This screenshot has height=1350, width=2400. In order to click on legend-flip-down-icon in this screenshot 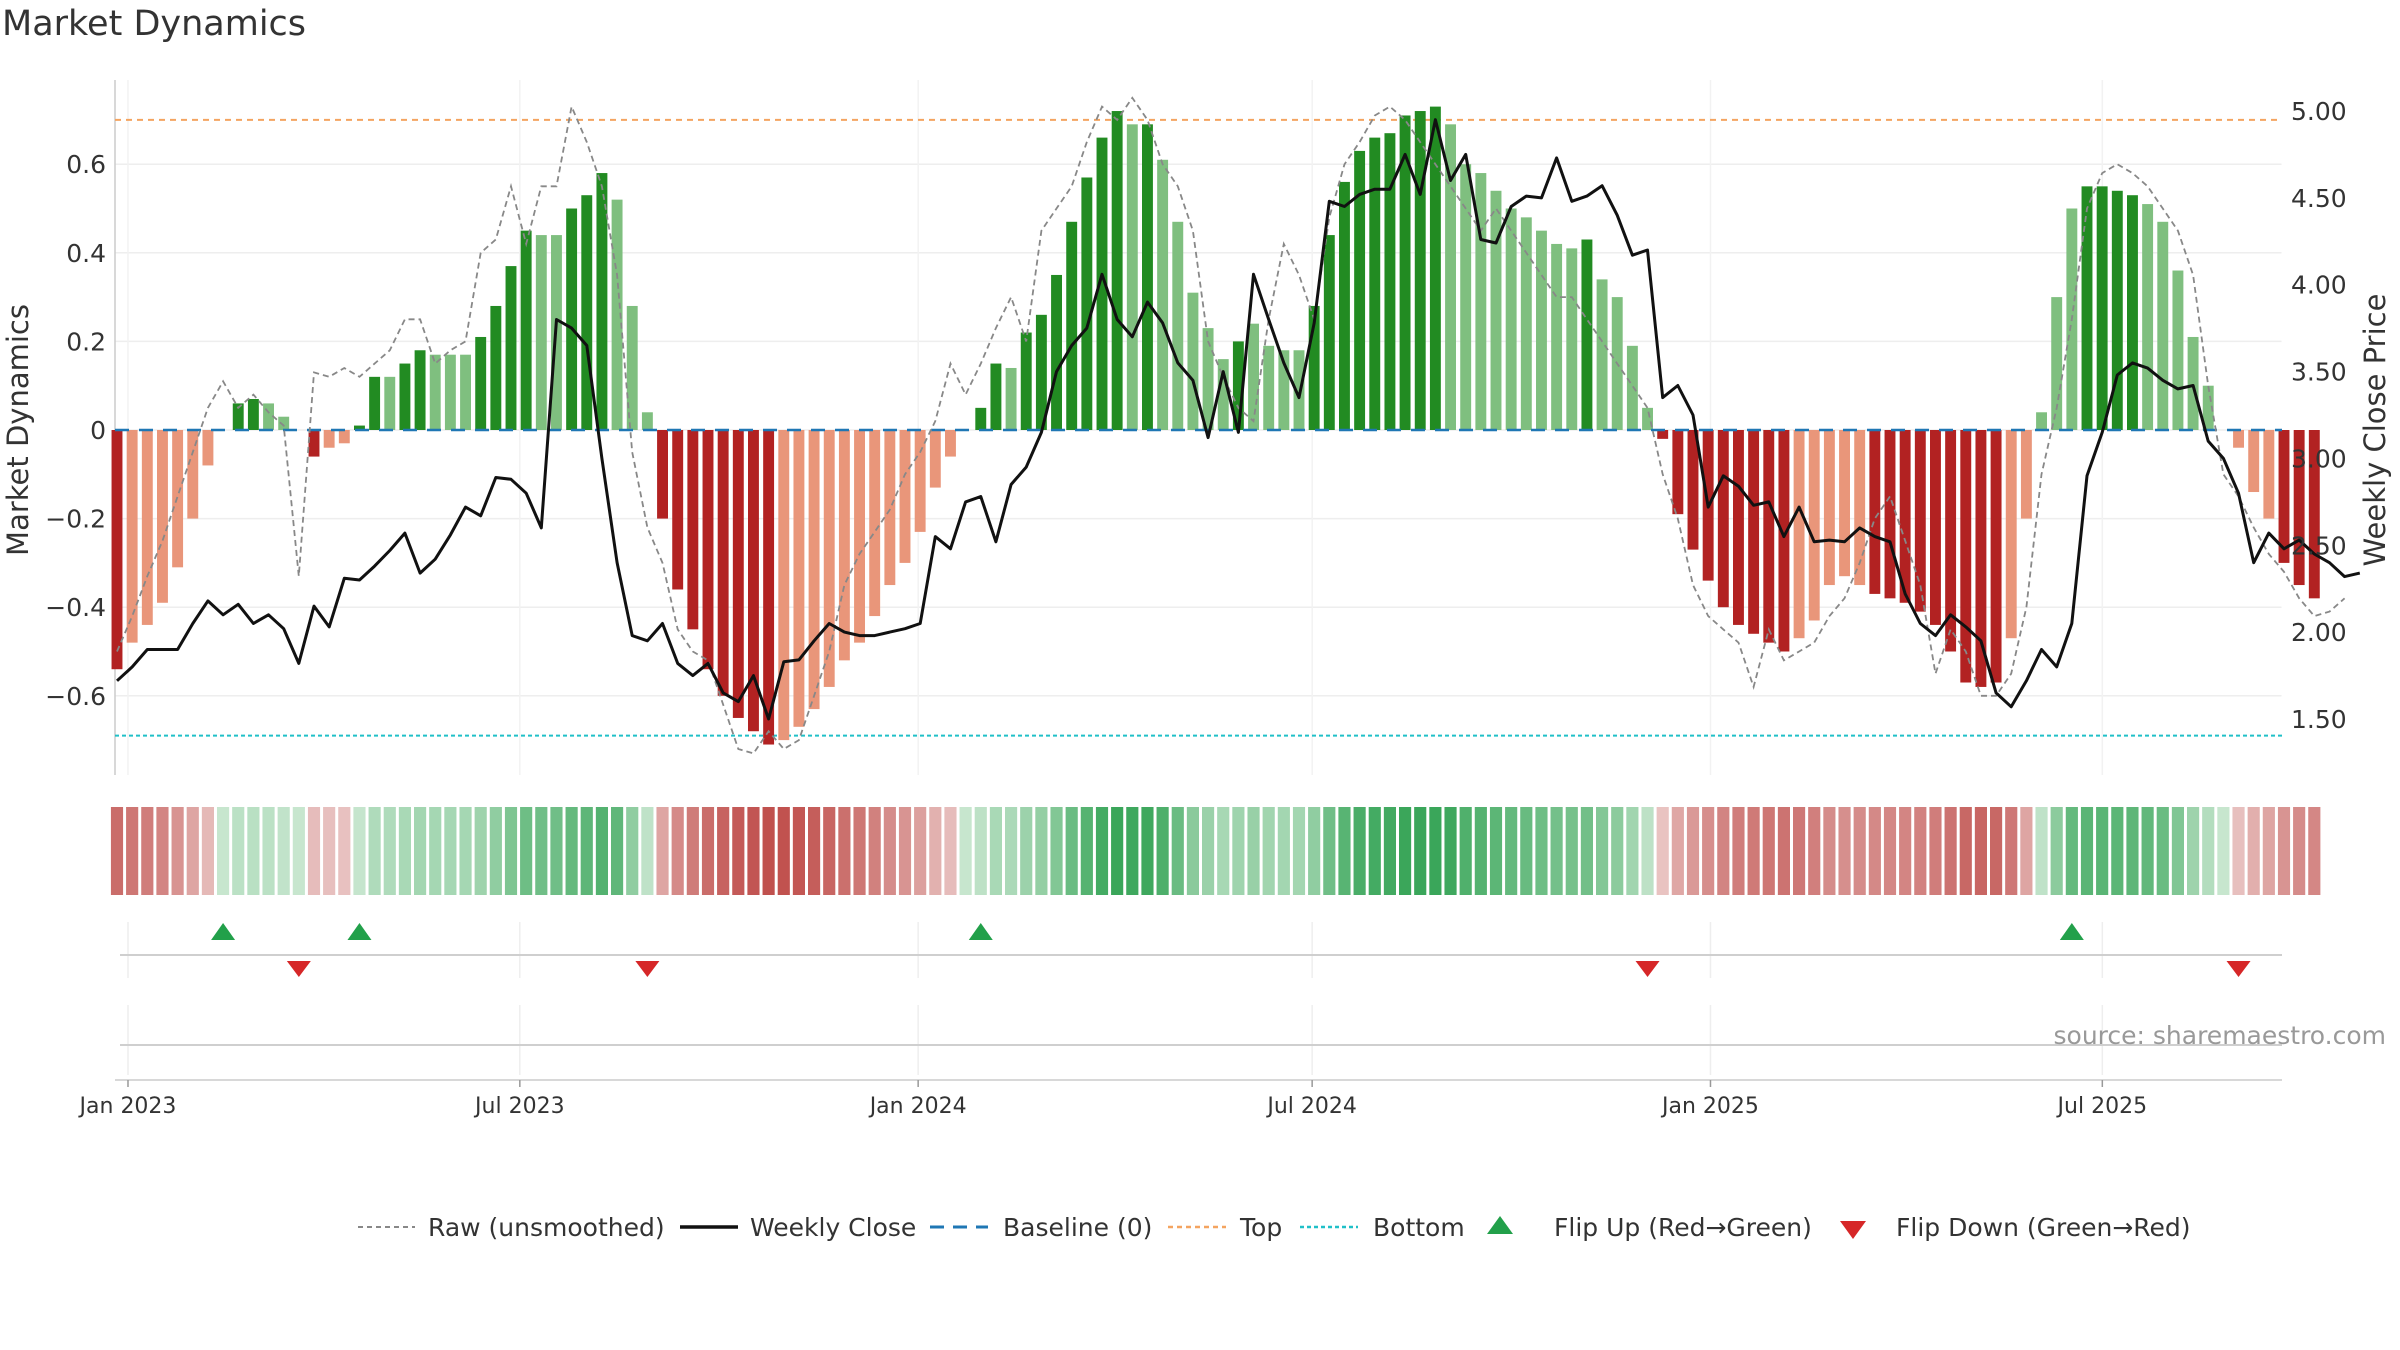, I will do `click(1853, 1230)`.